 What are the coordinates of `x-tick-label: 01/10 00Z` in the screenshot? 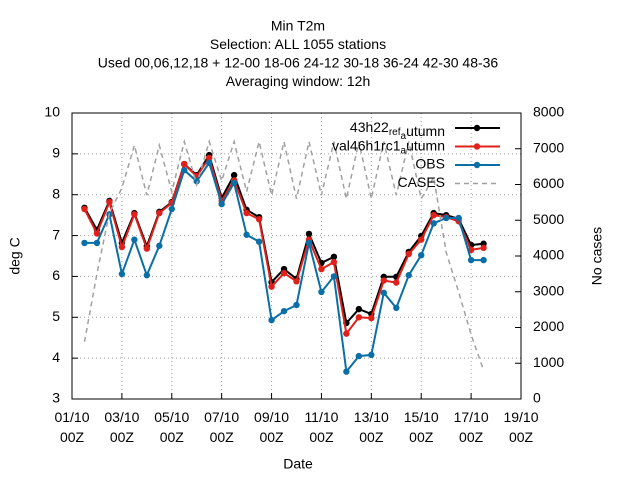 It's located at (71, 427).